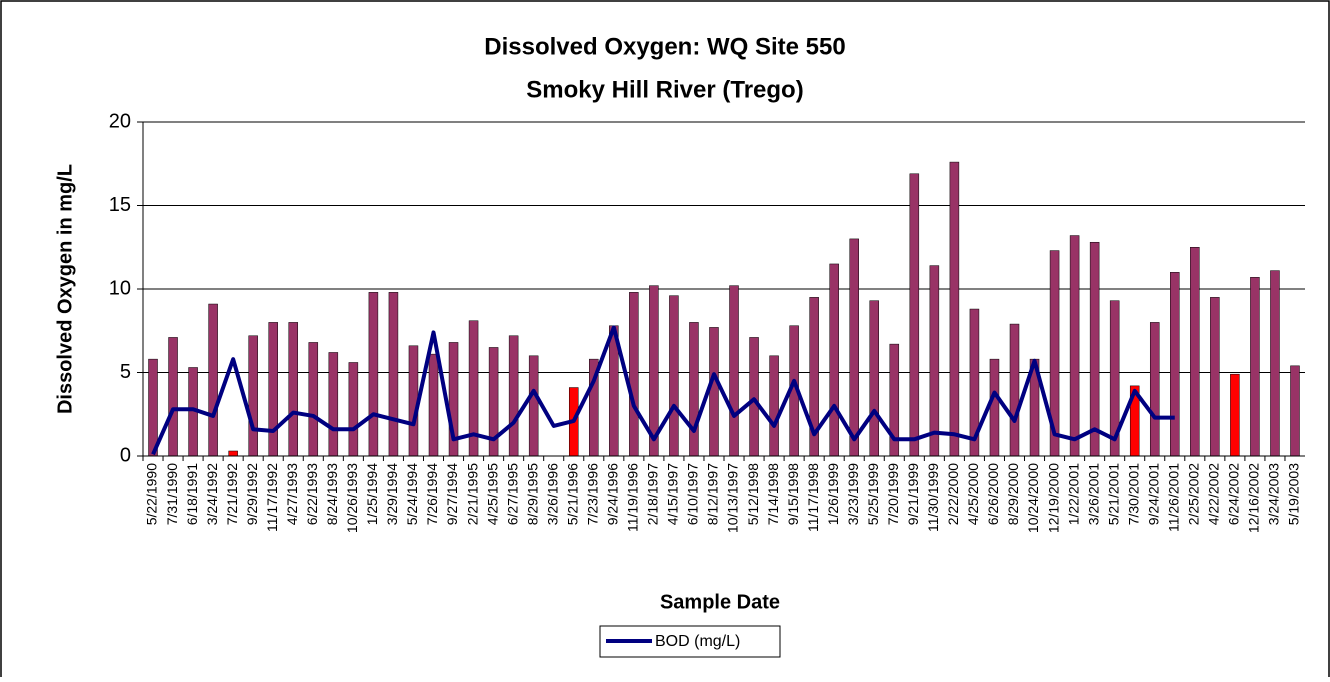  What do you see at coordinates (372, 494) in the screenshot?
I see `x-tick-label: 1/25/1994` at bounding box center [372, 494].